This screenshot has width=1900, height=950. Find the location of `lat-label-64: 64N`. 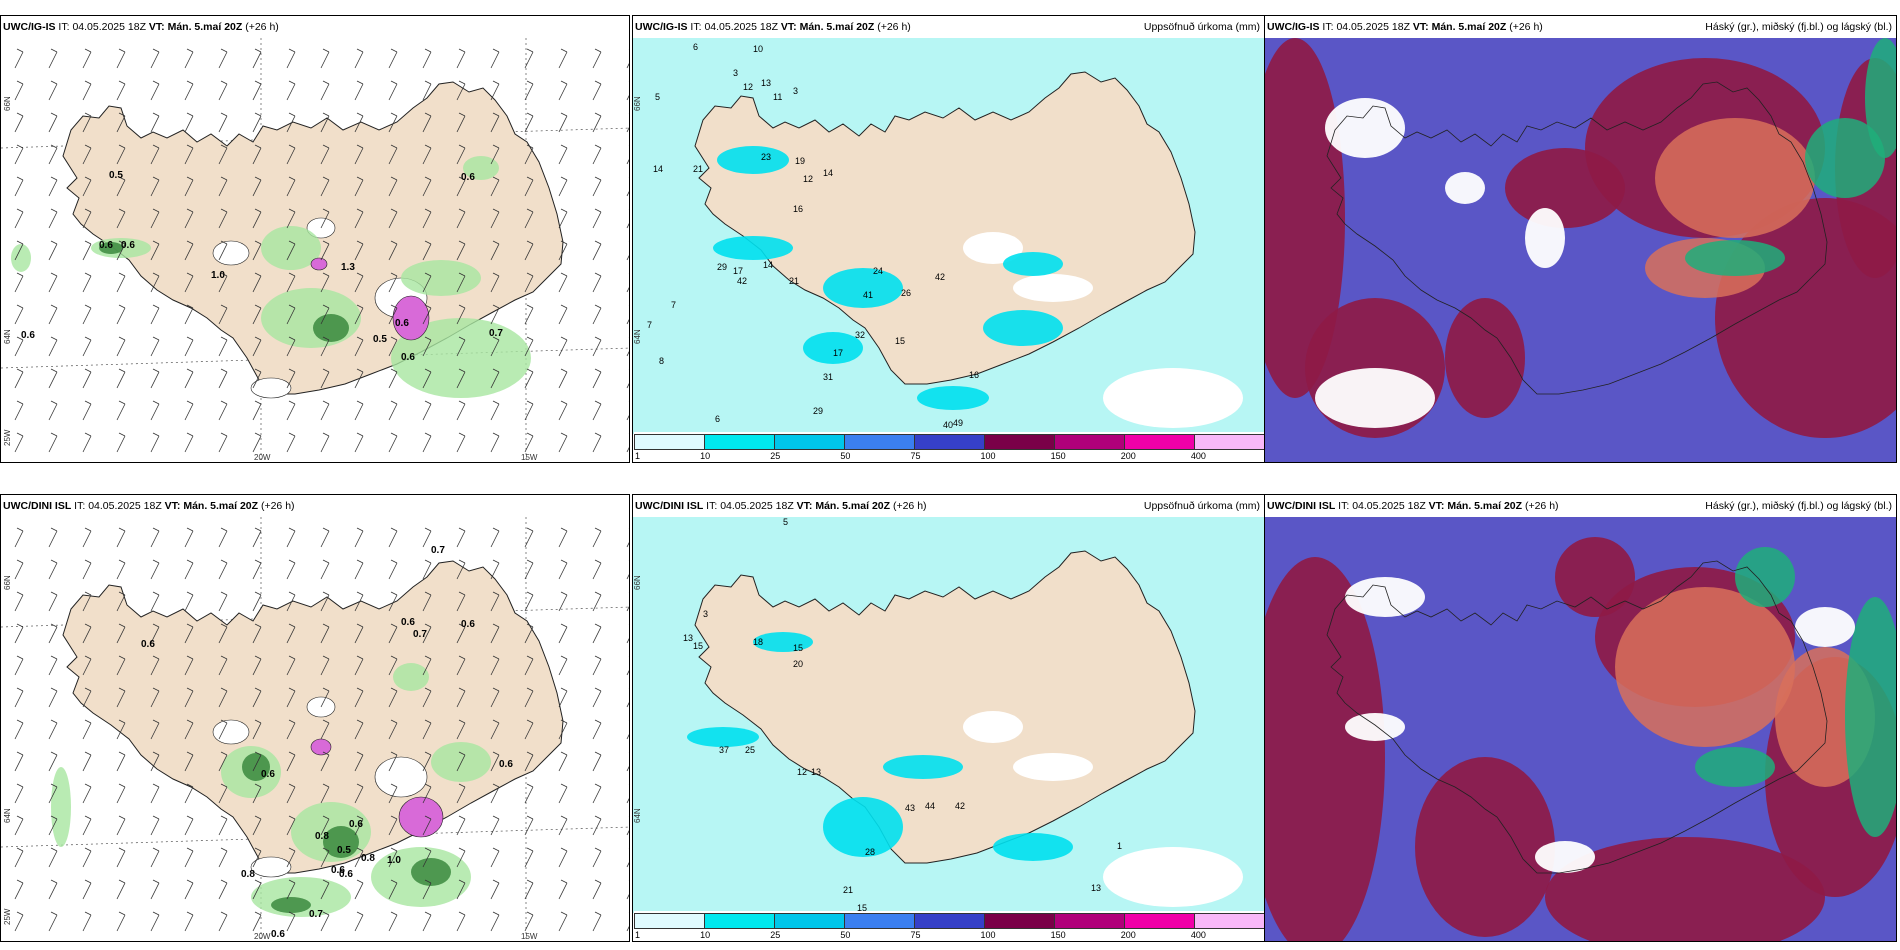

lat-label-64: 64N is located at coordinates (7, 815).